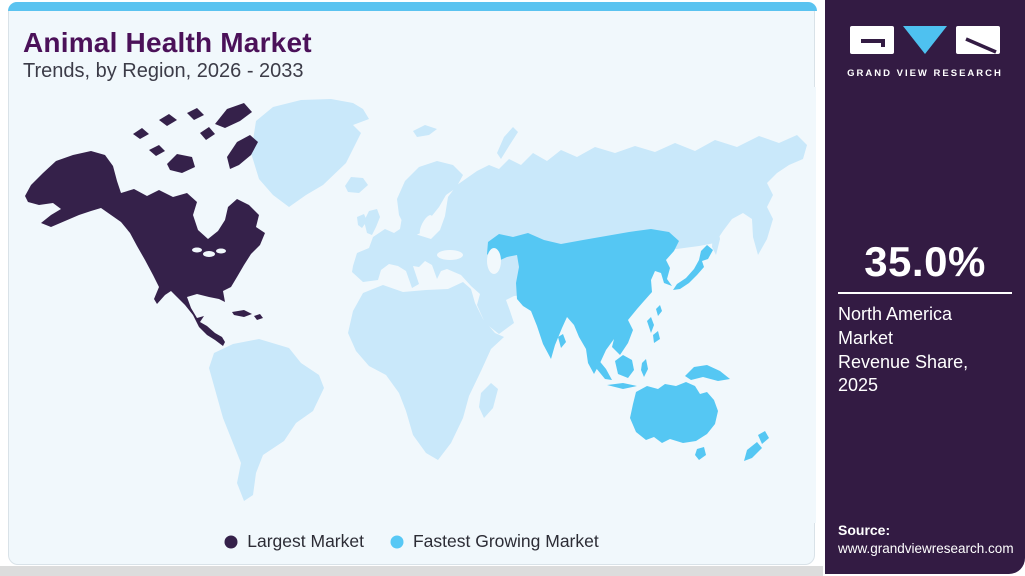 This screenshot has width=1025, height=576. Describe the element at coordinates (925, 261) in the screenshot. I see `stat-value: 35.0%` at that location.